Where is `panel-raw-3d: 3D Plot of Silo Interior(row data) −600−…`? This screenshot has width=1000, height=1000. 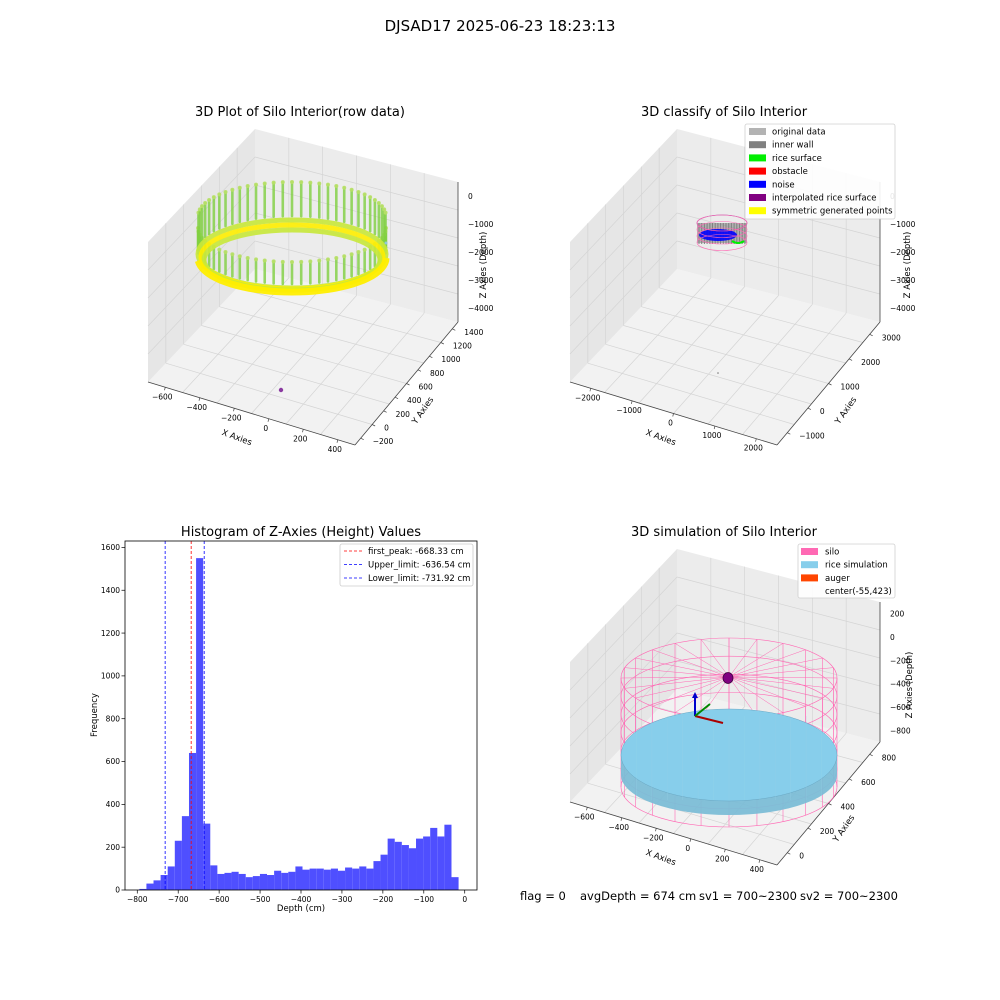
panel-raw-3d: 3D Plot of Silo Interior(row data) −600−… is located at coordinates (320, 279).